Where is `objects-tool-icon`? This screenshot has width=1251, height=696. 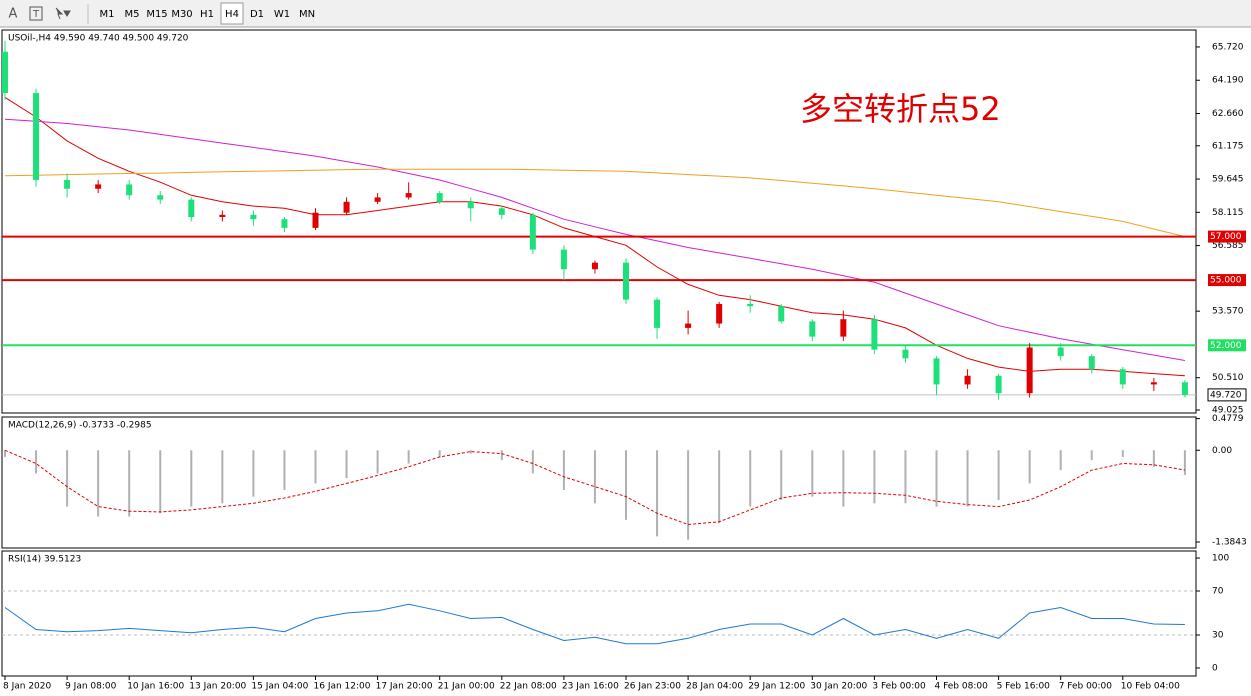 objects-tool-icon is located at coordinates (63, 13).